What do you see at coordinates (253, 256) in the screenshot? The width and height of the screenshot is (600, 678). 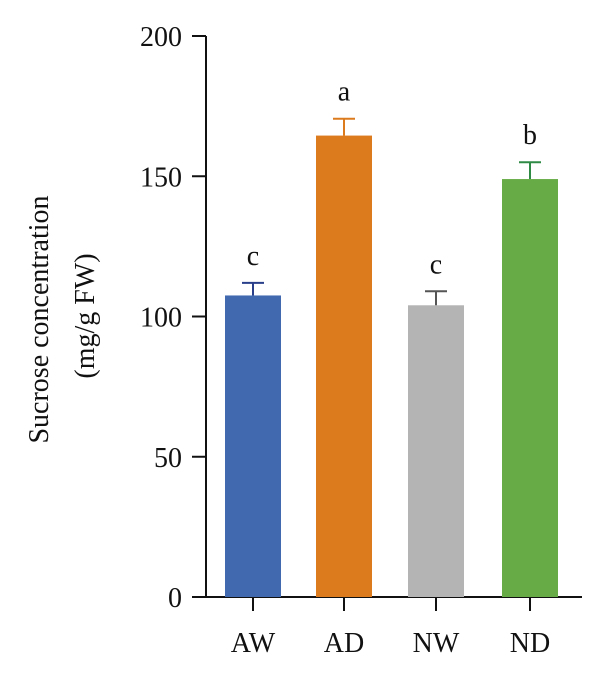 I see `significance-label-aw: c` at bounding box center [253, 256].